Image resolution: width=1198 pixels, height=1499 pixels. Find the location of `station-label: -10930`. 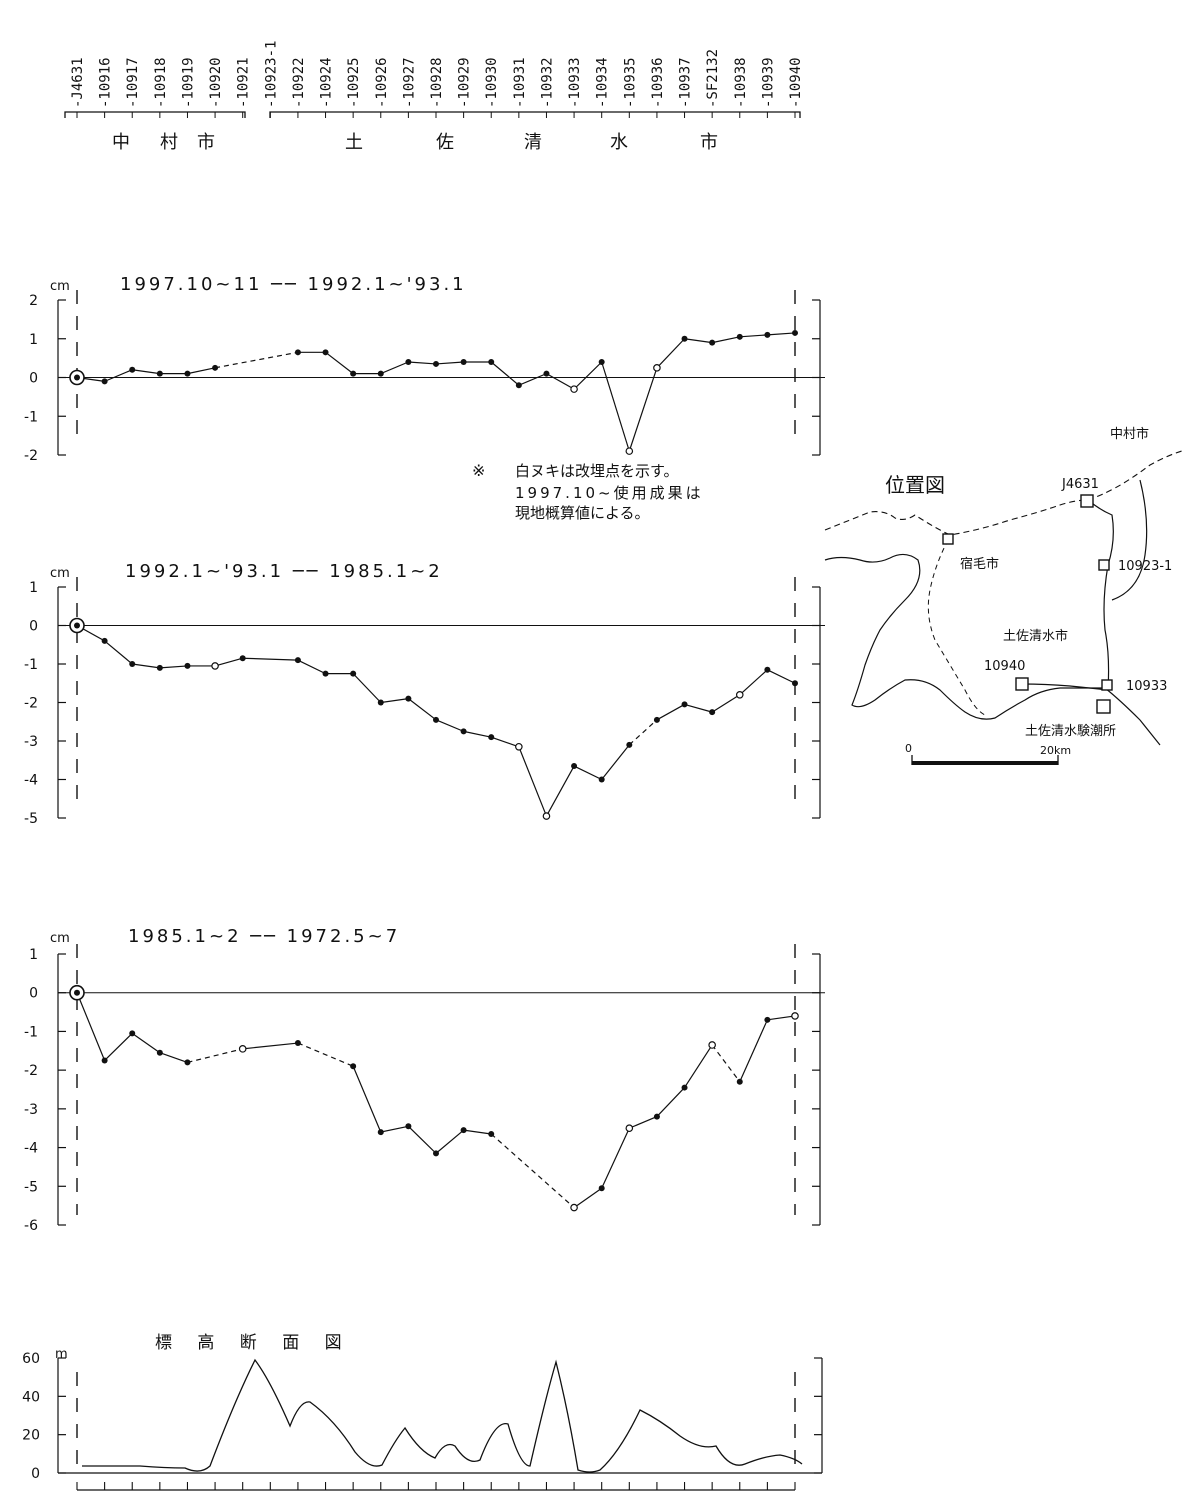

station-label: -10930 is located at coordinates (492, 82).